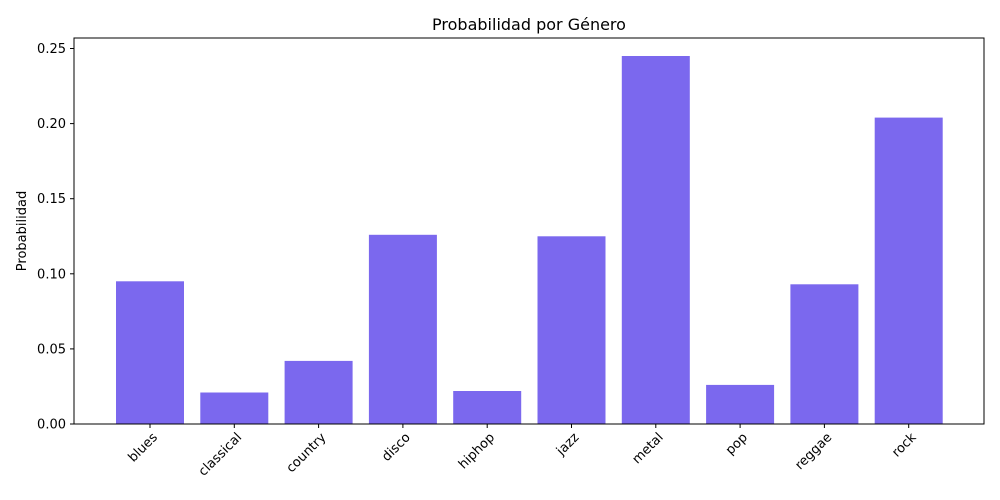  I want to click on x-tick-label: rock, so click(904, 445).